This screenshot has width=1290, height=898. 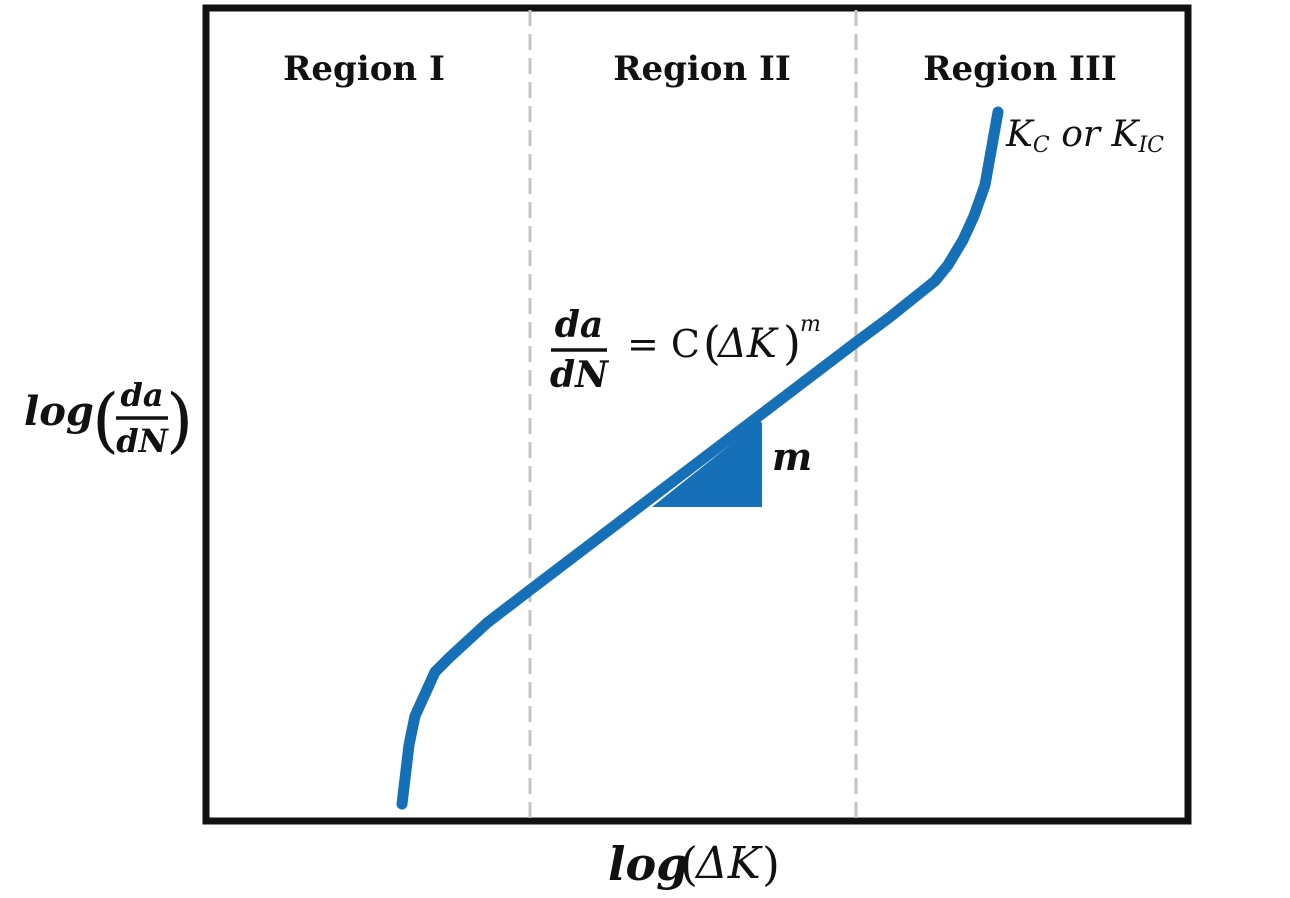 I want to click on y-axis-open-paren: (, so click(x=105, y=420).